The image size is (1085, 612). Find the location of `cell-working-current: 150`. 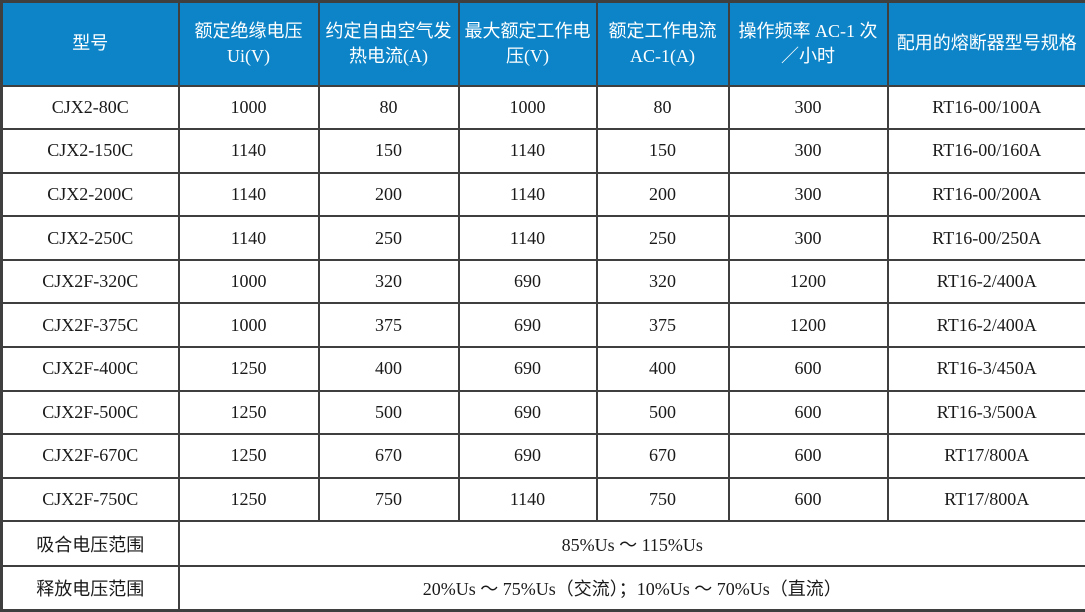

cell-working-current: 150 is located at coordinates (662, 151).